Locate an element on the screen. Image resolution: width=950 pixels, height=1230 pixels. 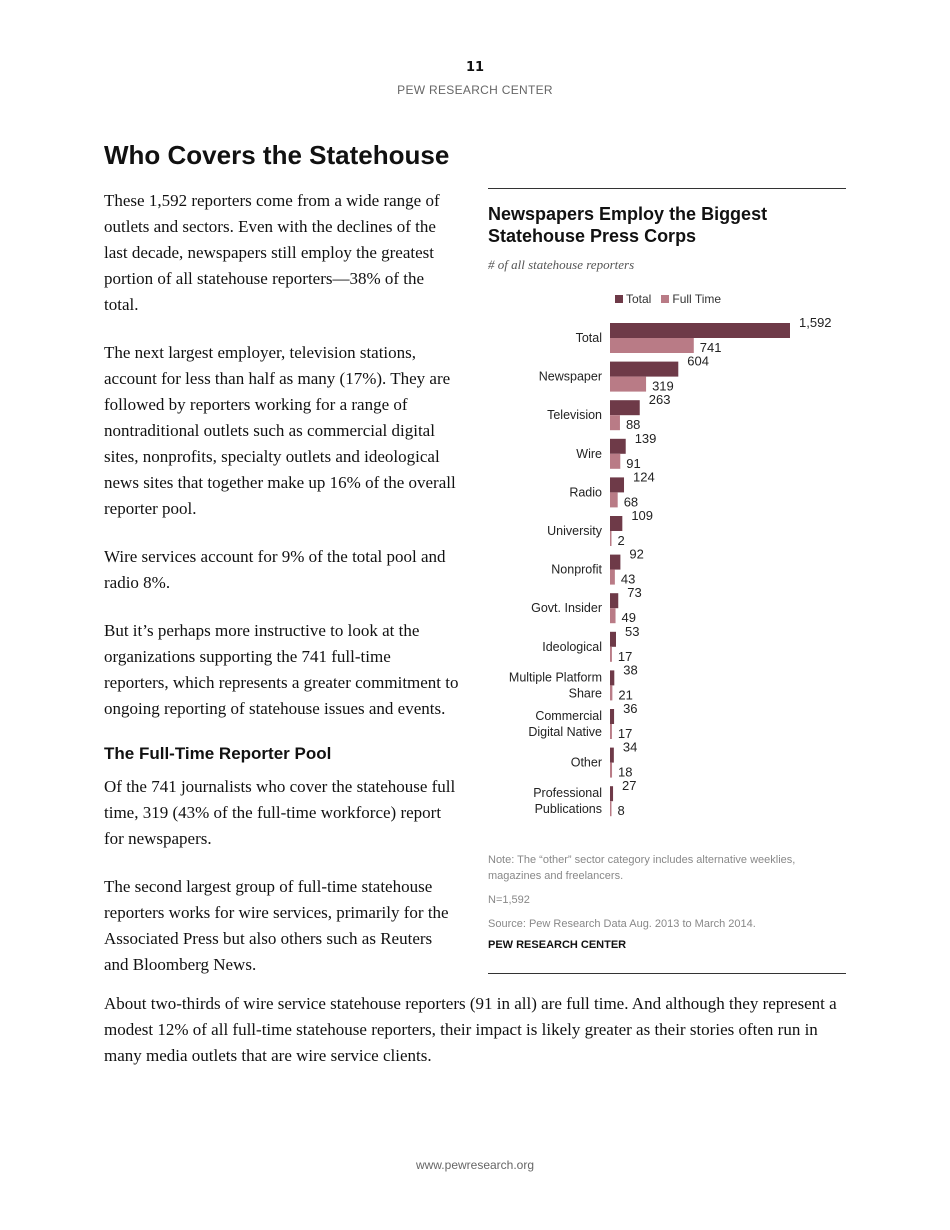
data-label: 263 is located at coordinates (660, 399).